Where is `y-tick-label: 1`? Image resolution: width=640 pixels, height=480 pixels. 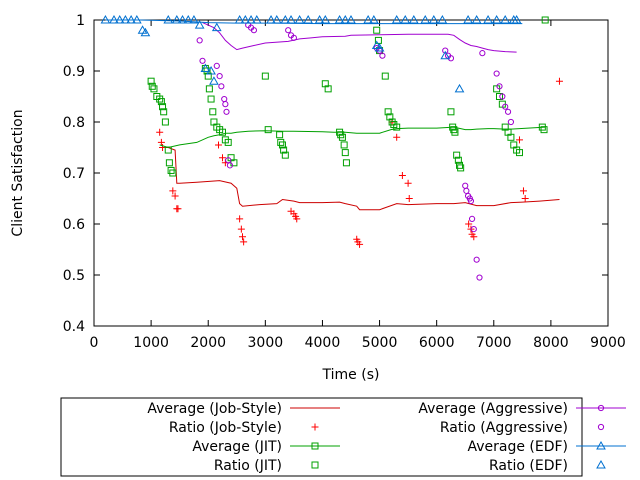 y-tick-label: 1 is located at coordinates (80, 21).